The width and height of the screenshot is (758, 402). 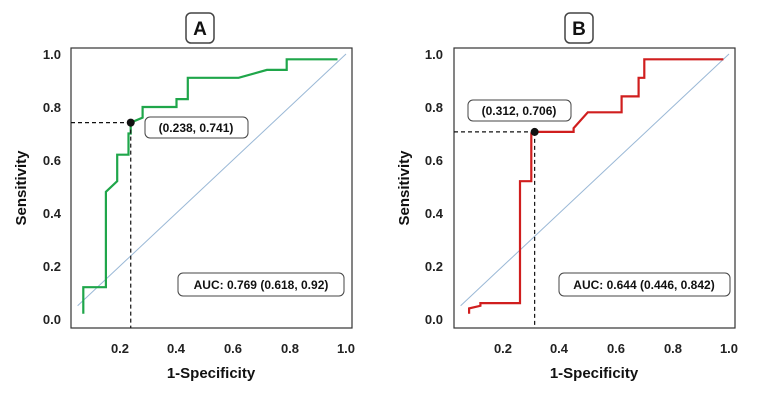 I want to click on auc-label: AUC: 0.644 (0.446, 0.842), so click(x=643, y=285).